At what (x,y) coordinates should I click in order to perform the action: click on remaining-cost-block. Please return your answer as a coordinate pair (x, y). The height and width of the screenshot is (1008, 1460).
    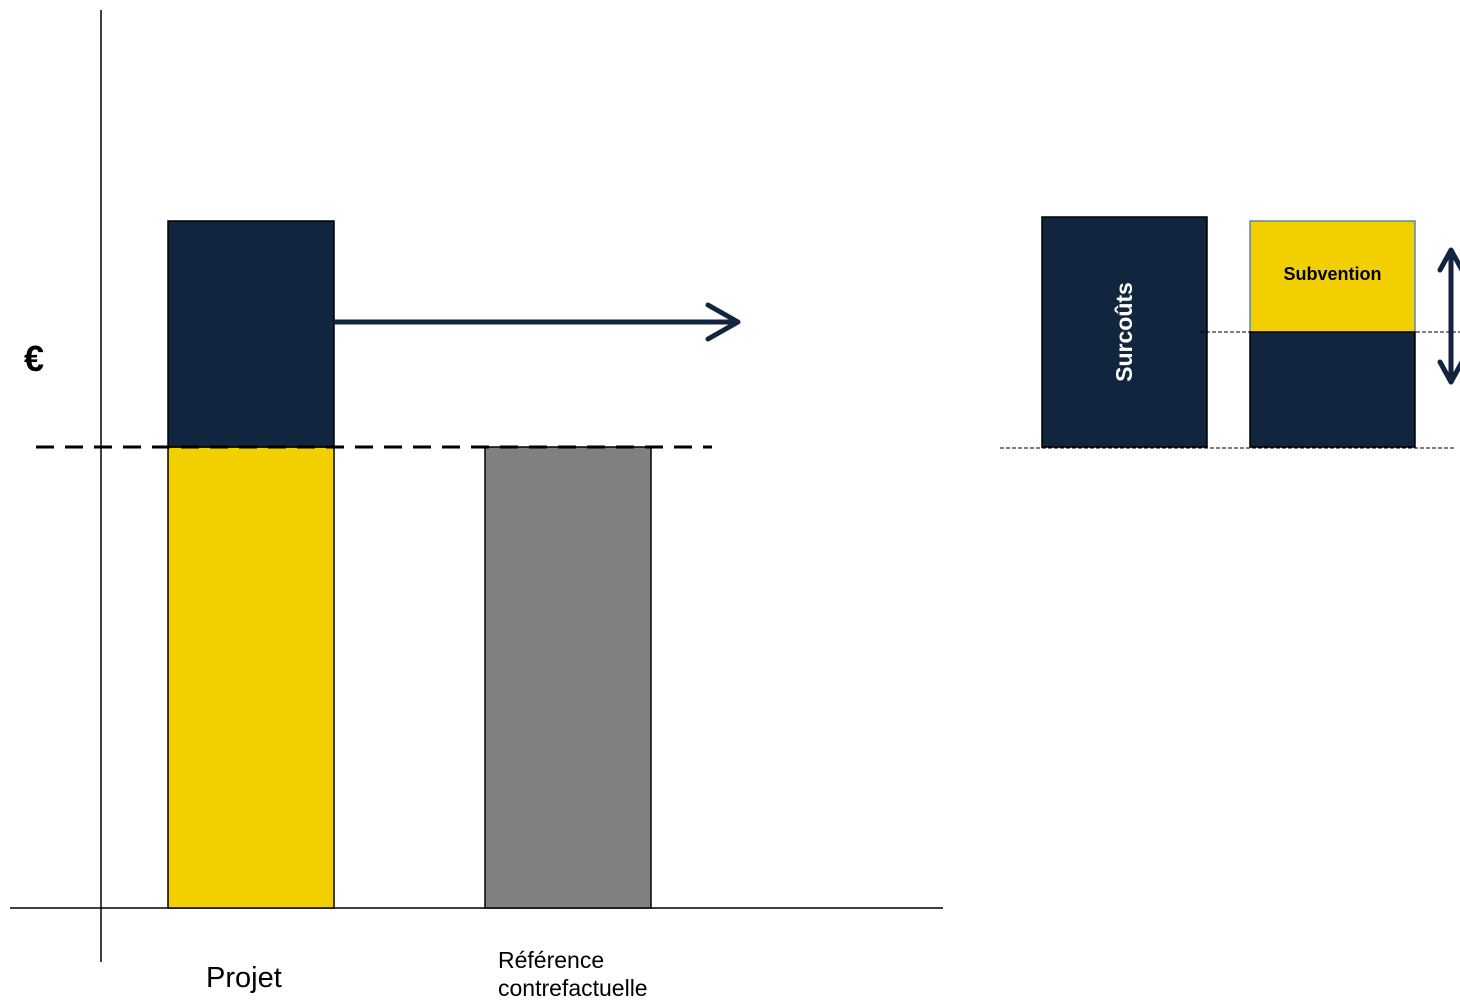
    Looking at the image, I should click on (1332, 389).